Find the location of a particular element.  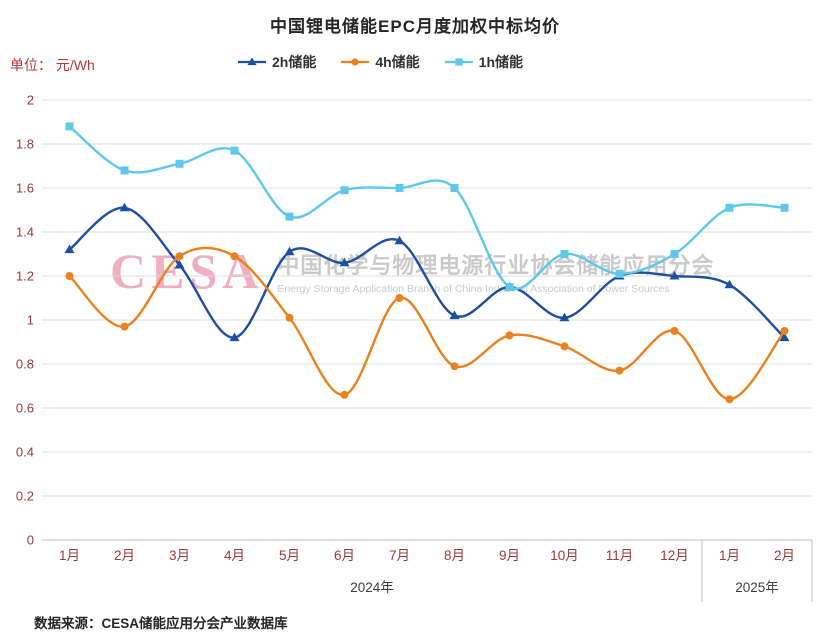

x-tick-label: 8月 is located at coordinates (454, 555).